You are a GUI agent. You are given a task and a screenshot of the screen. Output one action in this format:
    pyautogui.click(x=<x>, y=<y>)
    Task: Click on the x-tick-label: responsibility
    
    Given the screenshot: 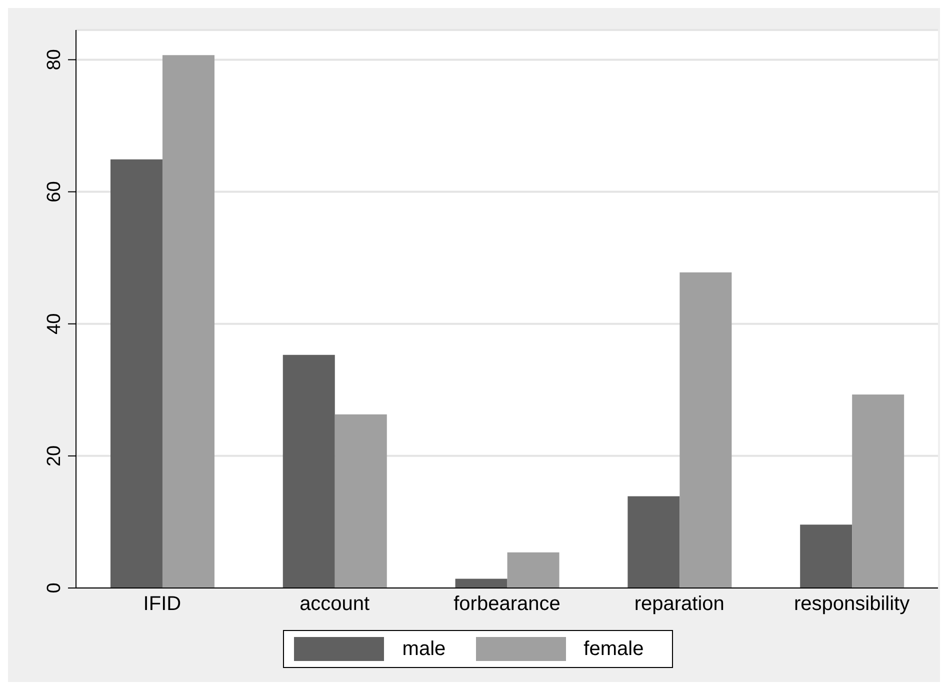 What is the action you would take?
    pyautogui.click(x=852, y=604)
    